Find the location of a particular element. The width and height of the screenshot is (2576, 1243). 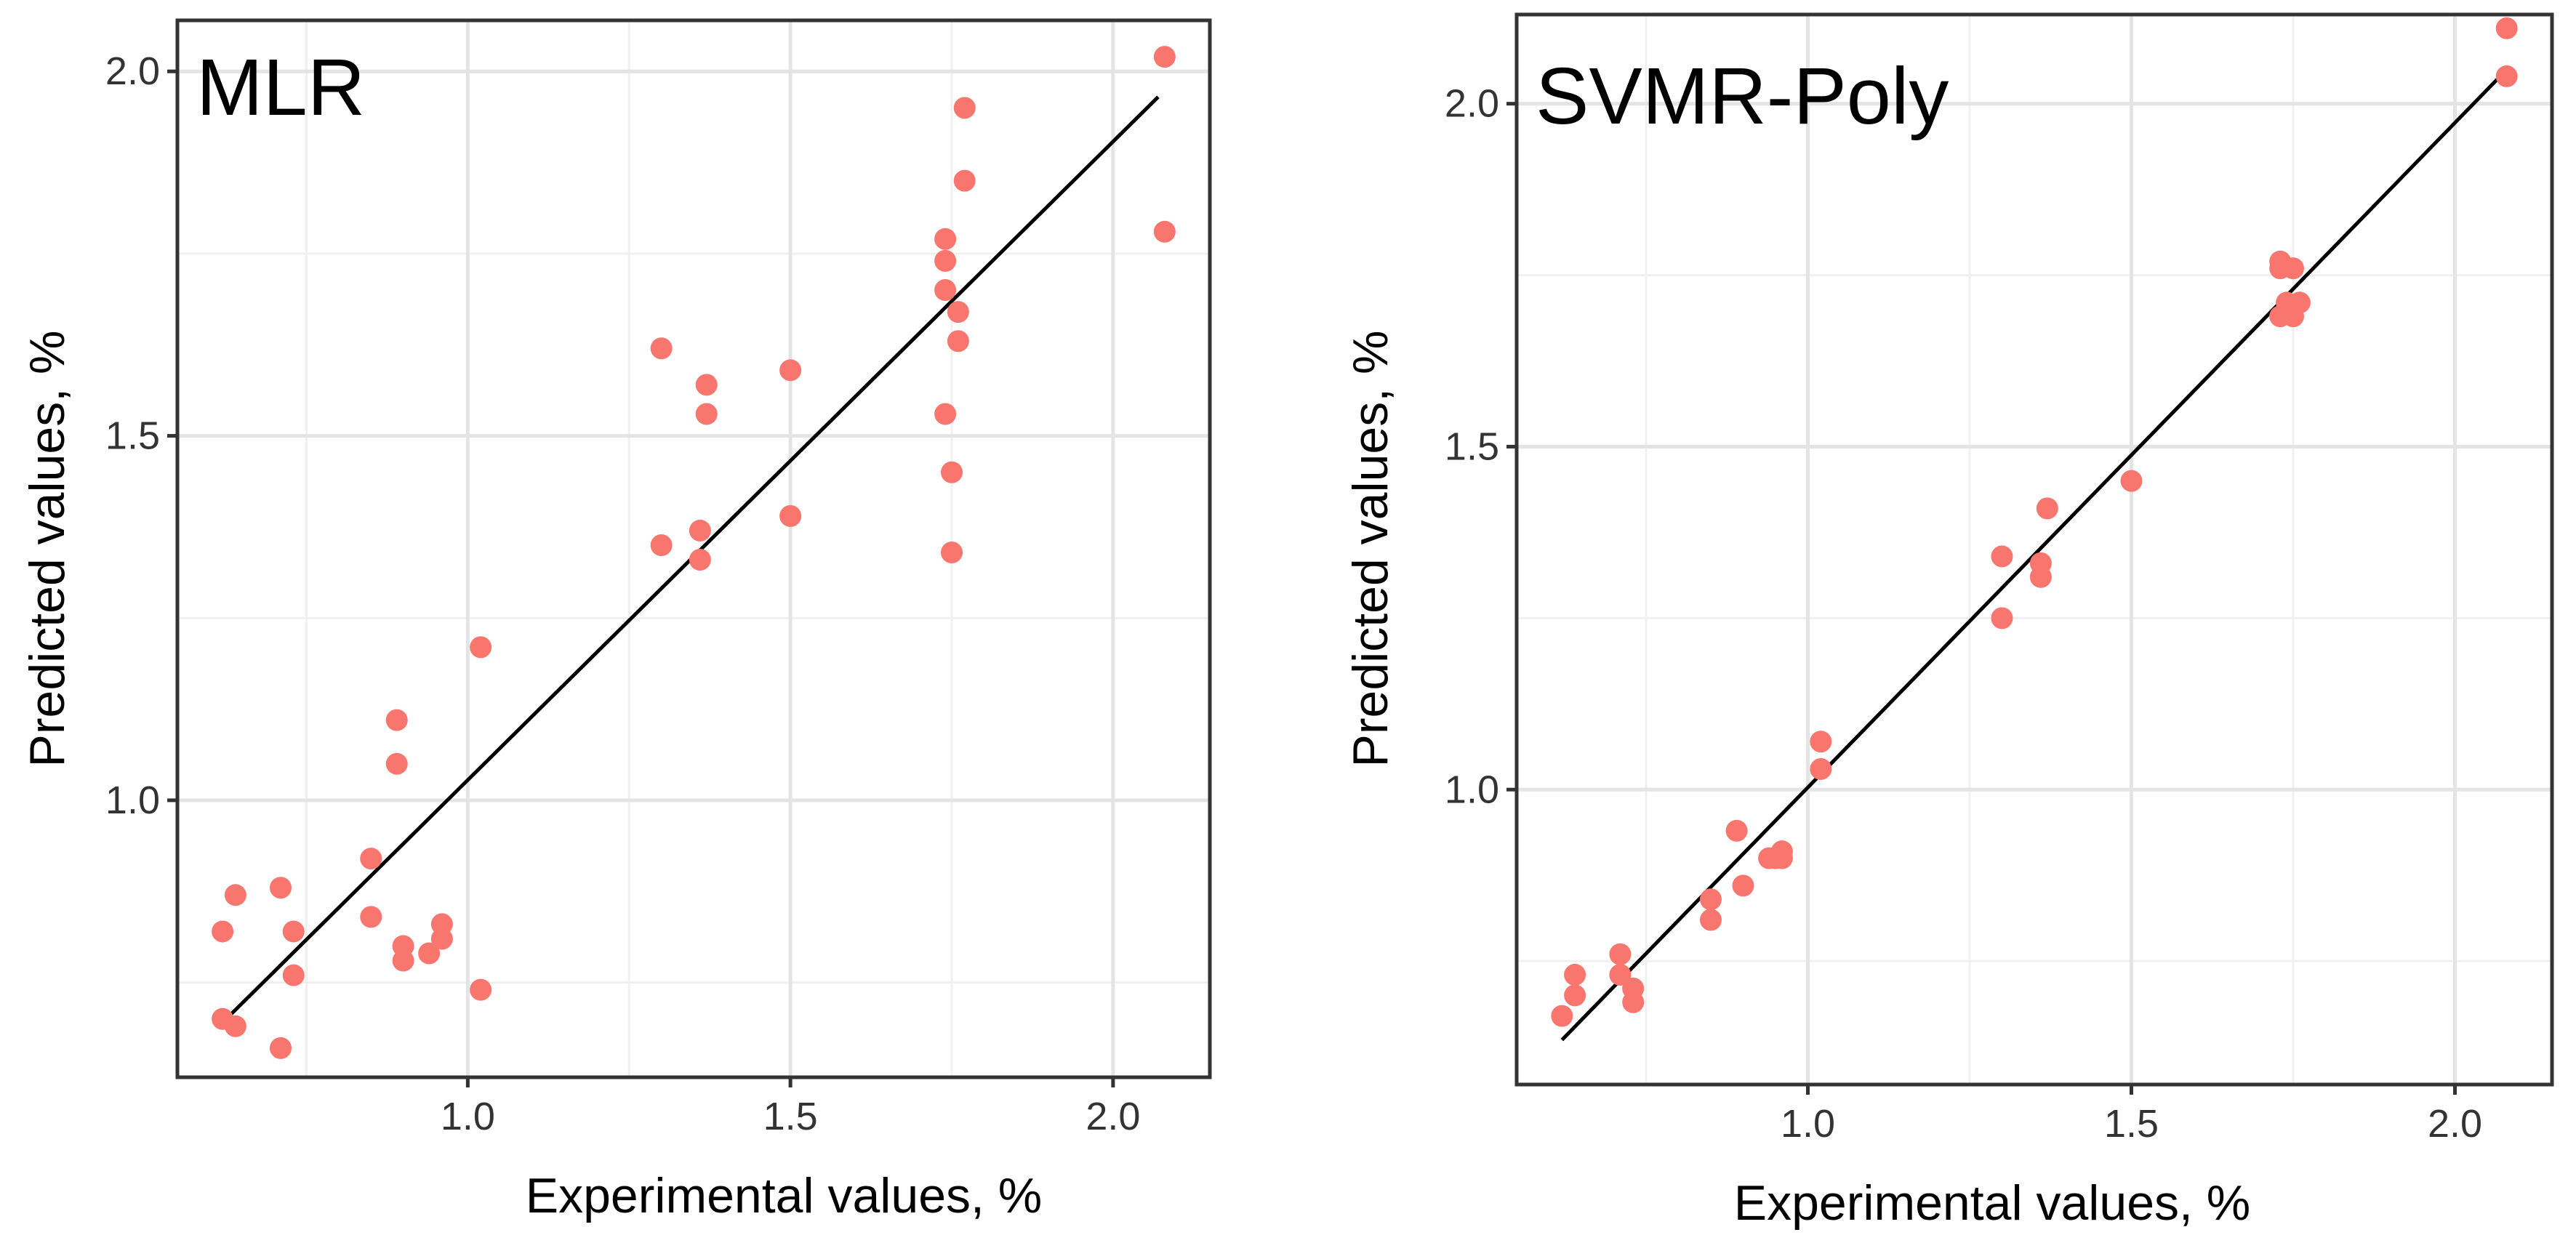

mlr-y-tick-label-0: 1.0 is located at coordinates (132, 800).